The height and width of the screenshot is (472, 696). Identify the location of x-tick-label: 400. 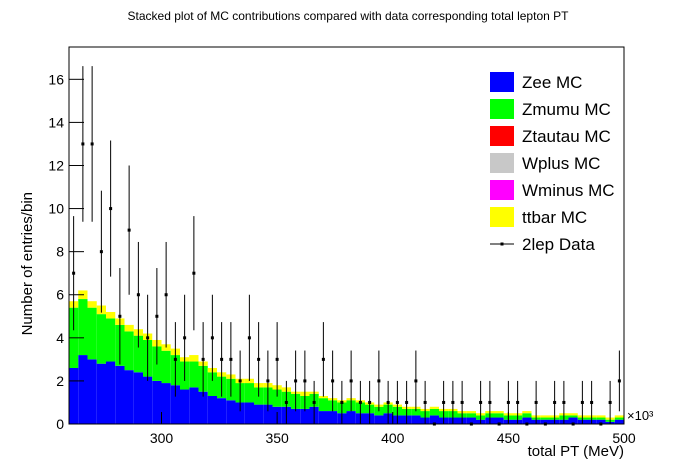
(393, 438).